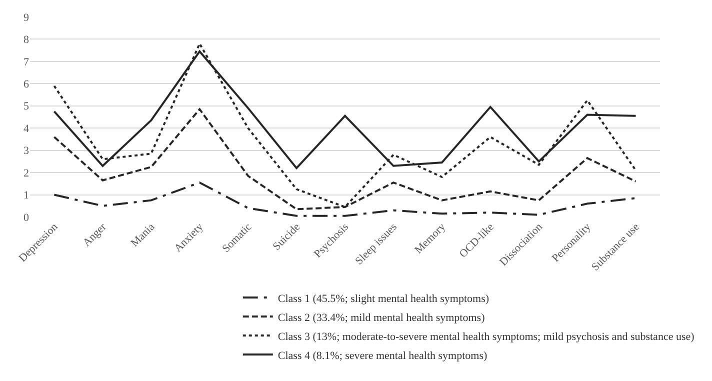  I want to click on line-series, so click(345, 199).